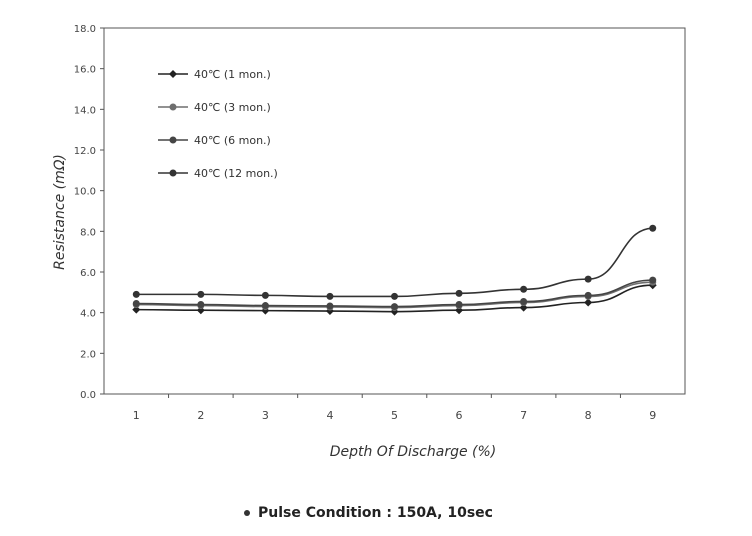 This screenshot has width=752, height=536. What do you see at coordinates (85, 192) in the screenshot?
I see `y-tick-label: 10.0` at bounding box center [85, 192].